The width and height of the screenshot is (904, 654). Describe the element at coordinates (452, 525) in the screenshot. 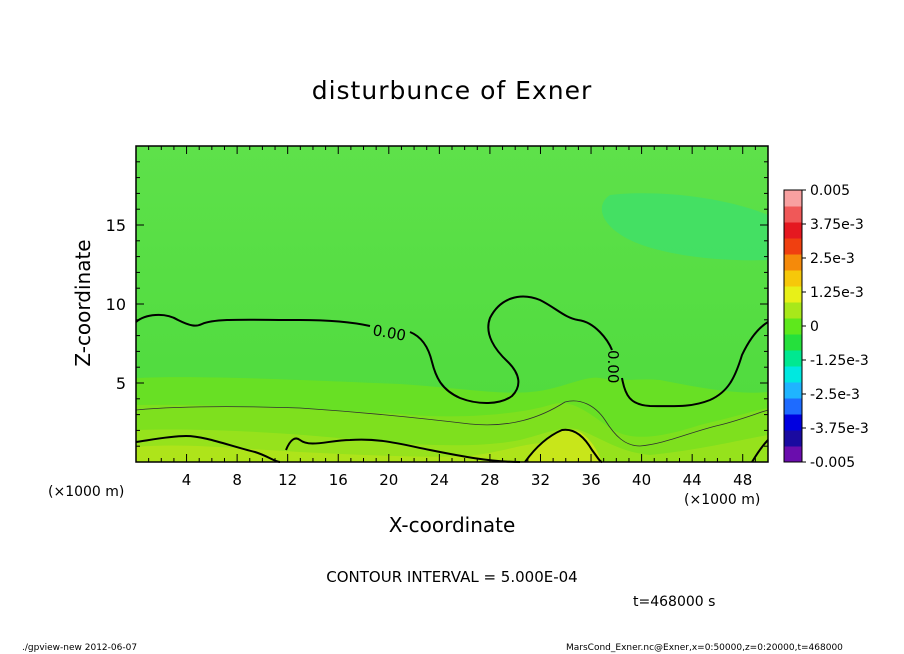

I see `x-axis-label: X-coordinate` at that location.